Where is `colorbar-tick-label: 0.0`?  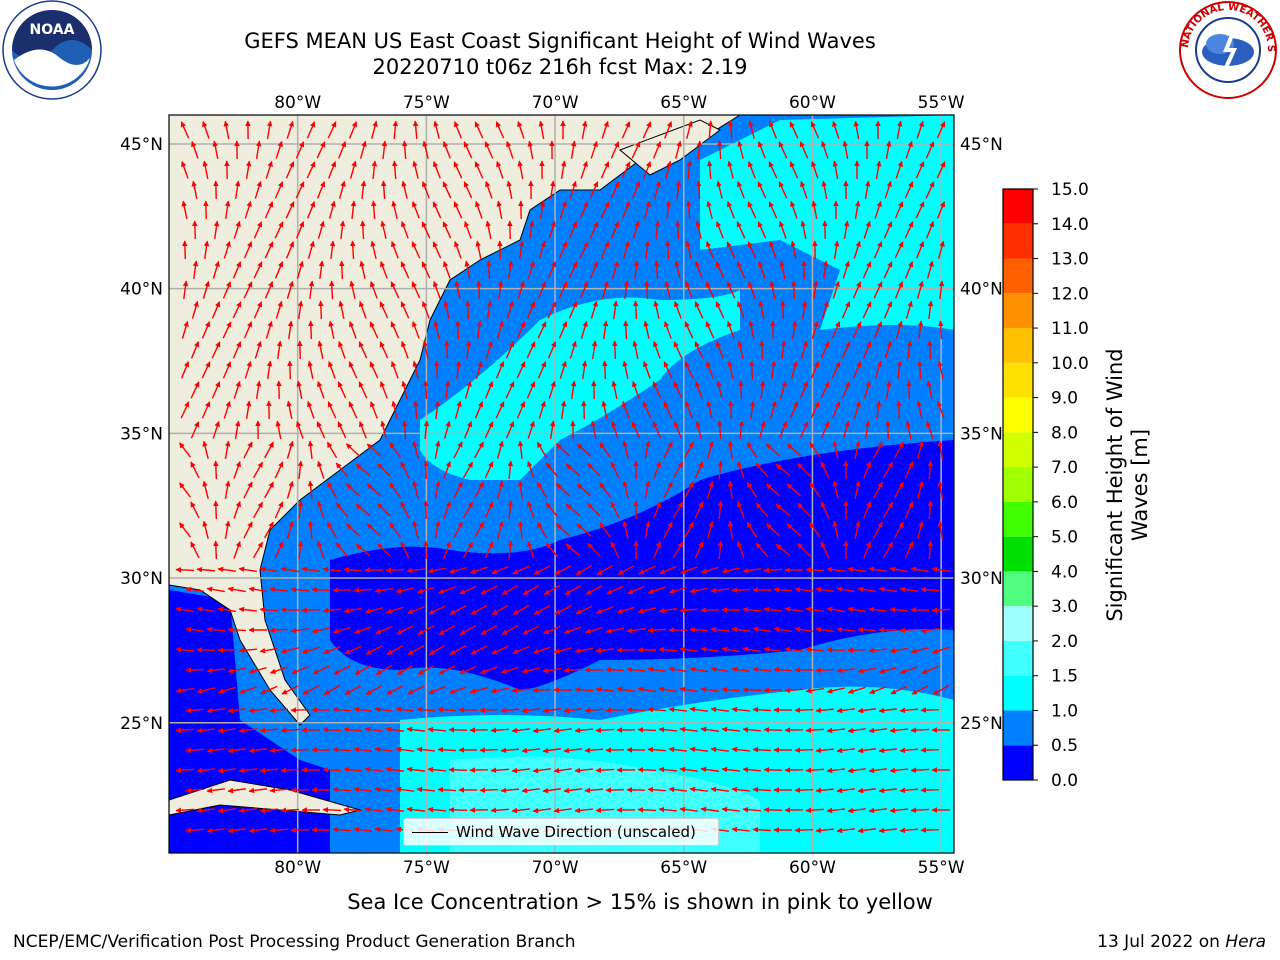
colorbar-tick-label: 0.0 is located at coordinates (1064, 781).